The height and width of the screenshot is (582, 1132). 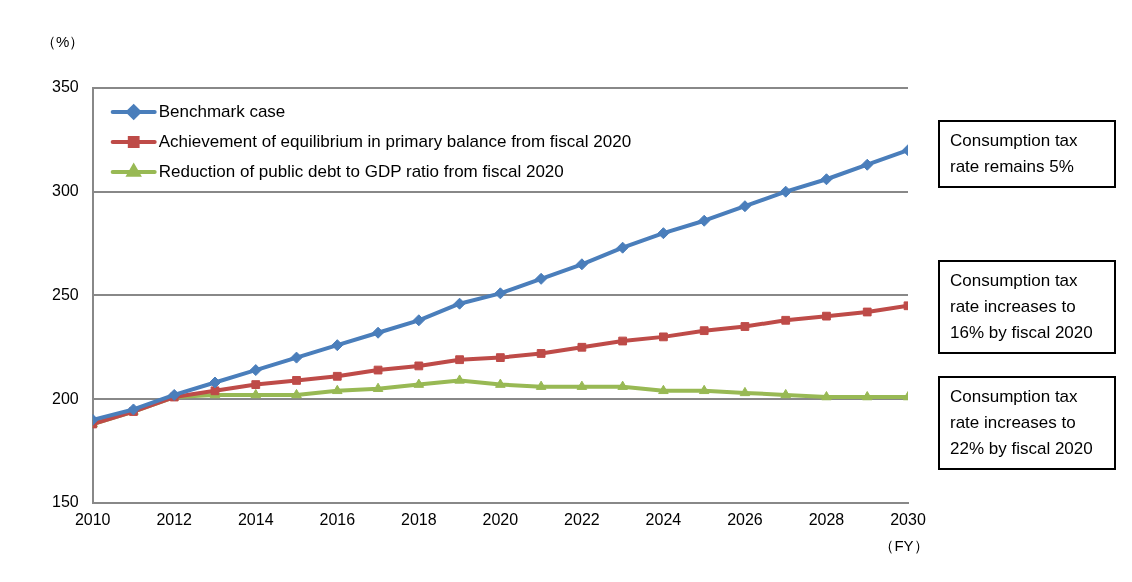 What do you see at coordinates (65, 502) in the screenshot?
I see `y-tick-label: 150` at bounding box center [65, 502].